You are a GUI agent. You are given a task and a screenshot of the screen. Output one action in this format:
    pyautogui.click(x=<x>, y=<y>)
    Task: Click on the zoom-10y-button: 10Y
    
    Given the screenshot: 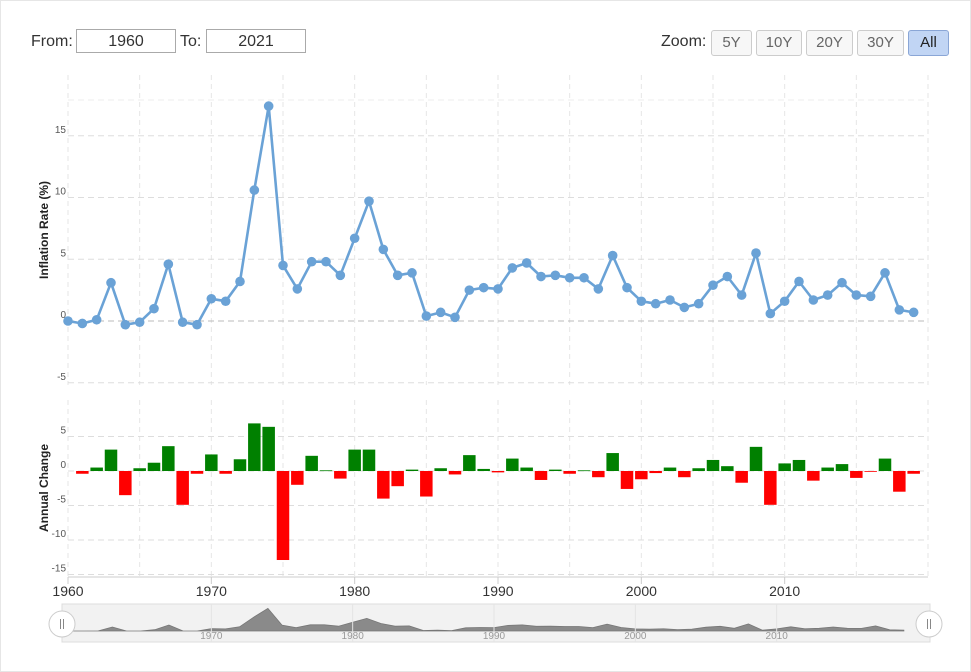 What is the action you would take?
    pyautogui.click(x=779, y=43)
    